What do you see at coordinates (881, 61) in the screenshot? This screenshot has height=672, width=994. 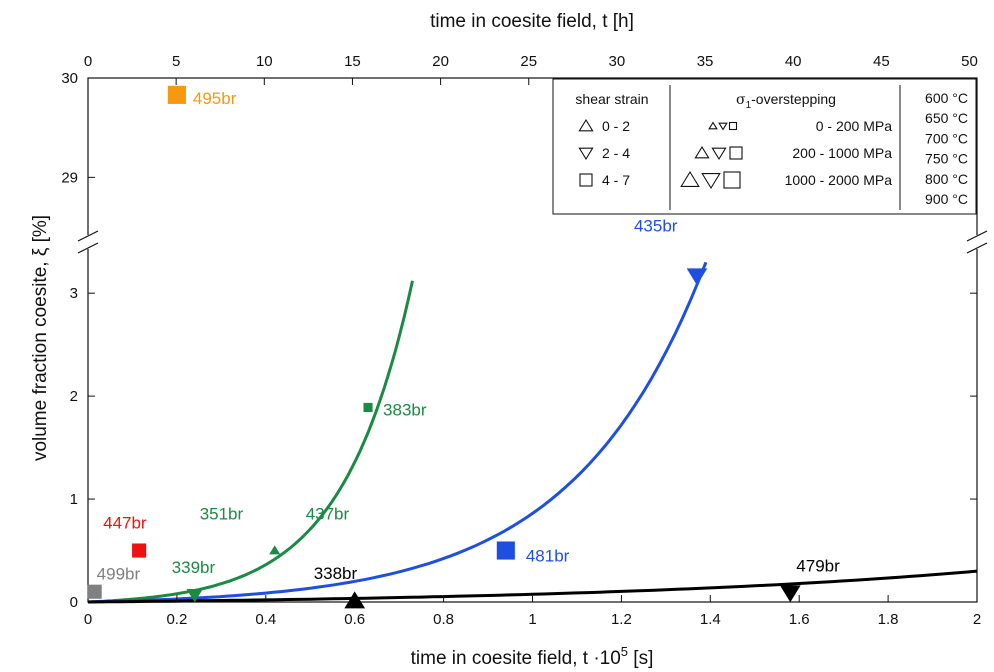 I see `top-x-tick-label-9: 45` at bounding box center [881, 61].